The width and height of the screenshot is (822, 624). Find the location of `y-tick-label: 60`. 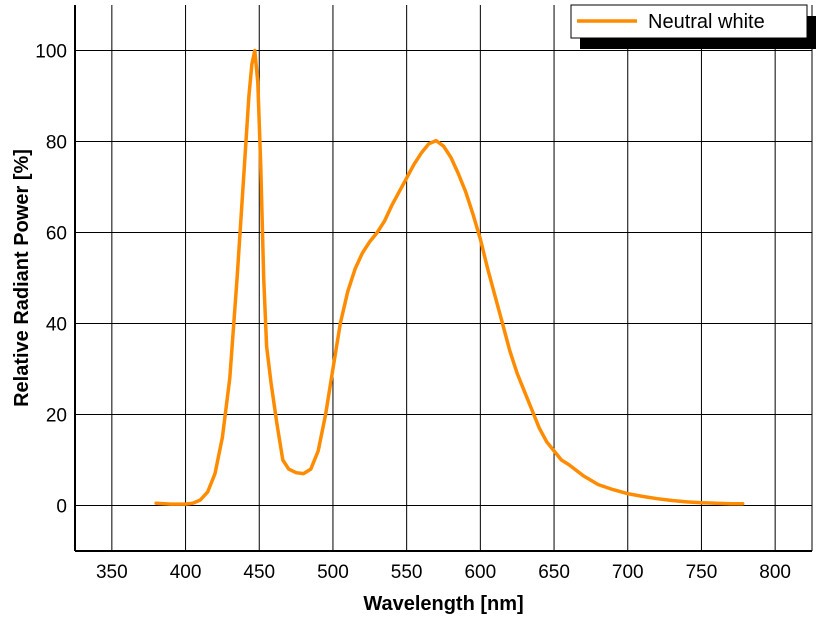

y-tick-label: 60 is located at coordinates (56, 234).